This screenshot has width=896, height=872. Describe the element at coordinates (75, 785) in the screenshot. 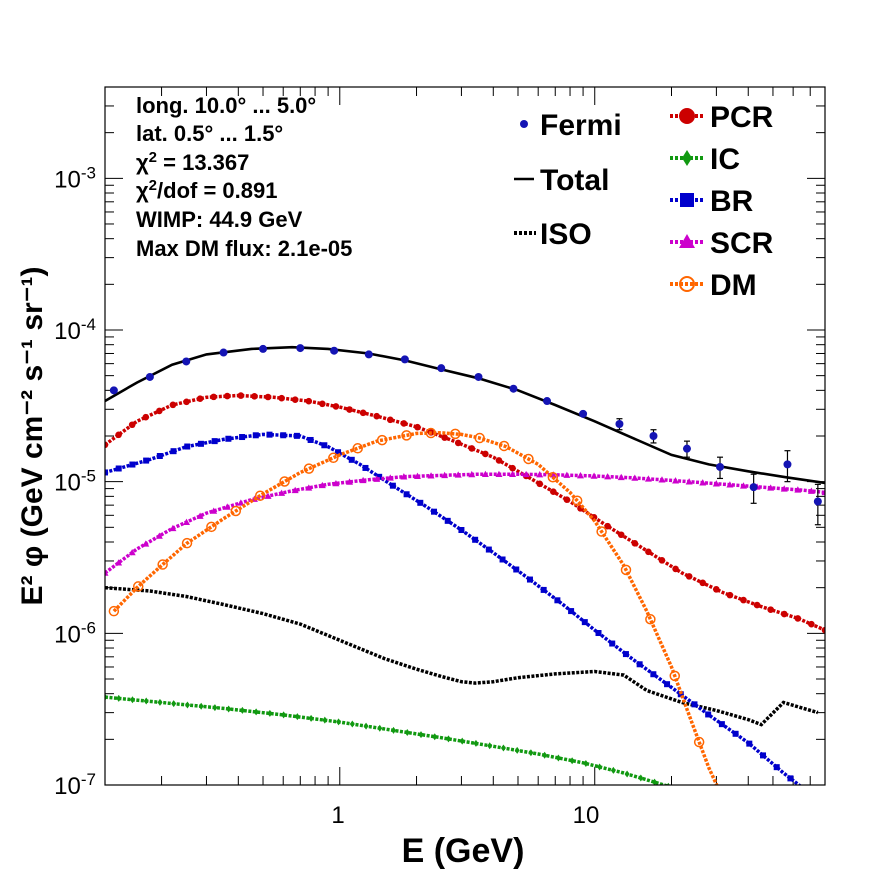

I see `y-tick-label: 10⁻⁷` at that location.